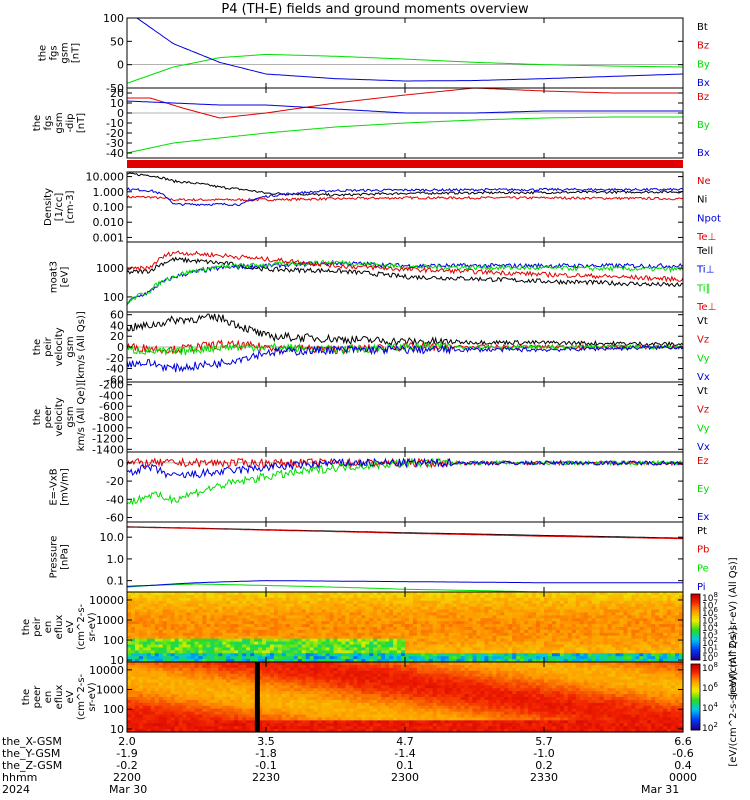 Image resolution: width=750 pixels, height=800 pixels. Describe the element at coordinates (115, 153) in the screenshot. I see `y-tick-label: -40` at that location.